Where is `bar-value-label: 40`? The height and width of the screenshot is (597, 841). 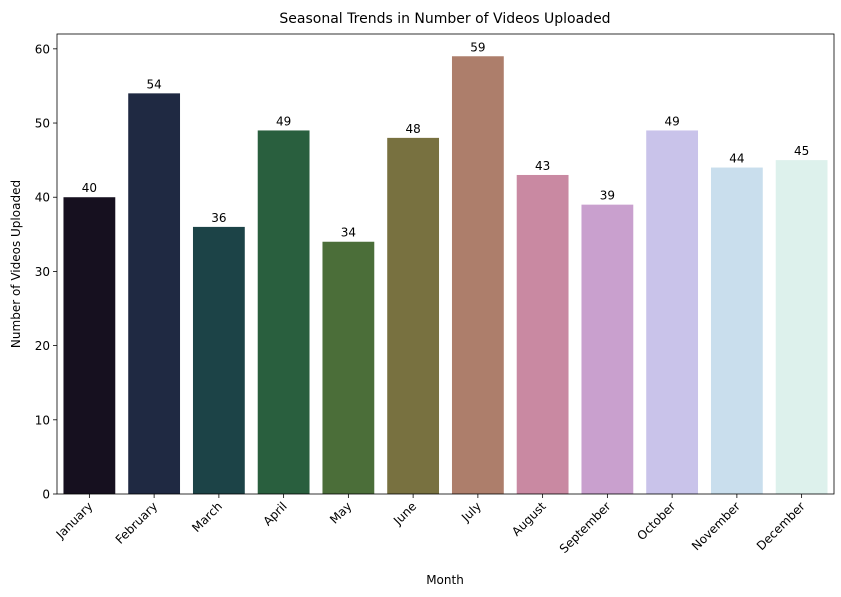
bar-value-label: 40 is located at coordinates (89, 188).